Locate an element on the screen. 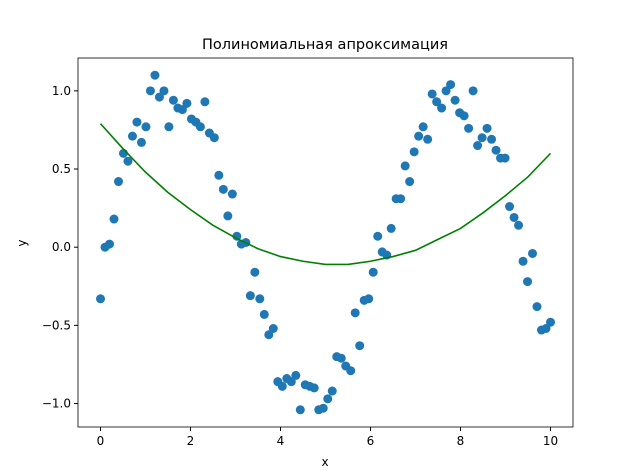 The height and width of the screenshot is (473, 628). x-tick-label: 4 is located at coordinates (281, 441).